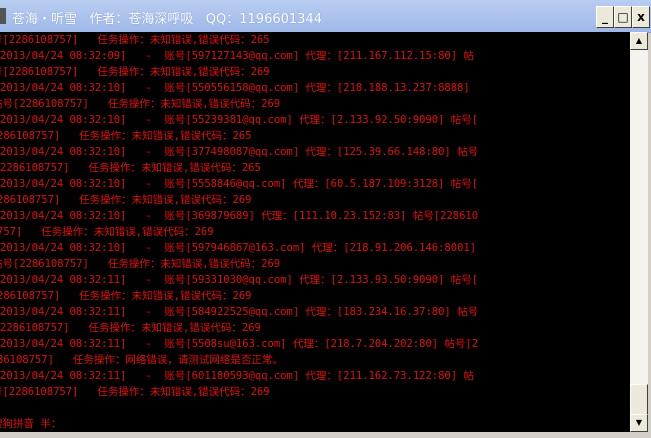  What do you see at coordinates (167, 19) in the screenshot?
I see `window-title: 苍海・听雪 作者：苍海深呼吸 QQ：1196601344` at bounding box center [167, 19].